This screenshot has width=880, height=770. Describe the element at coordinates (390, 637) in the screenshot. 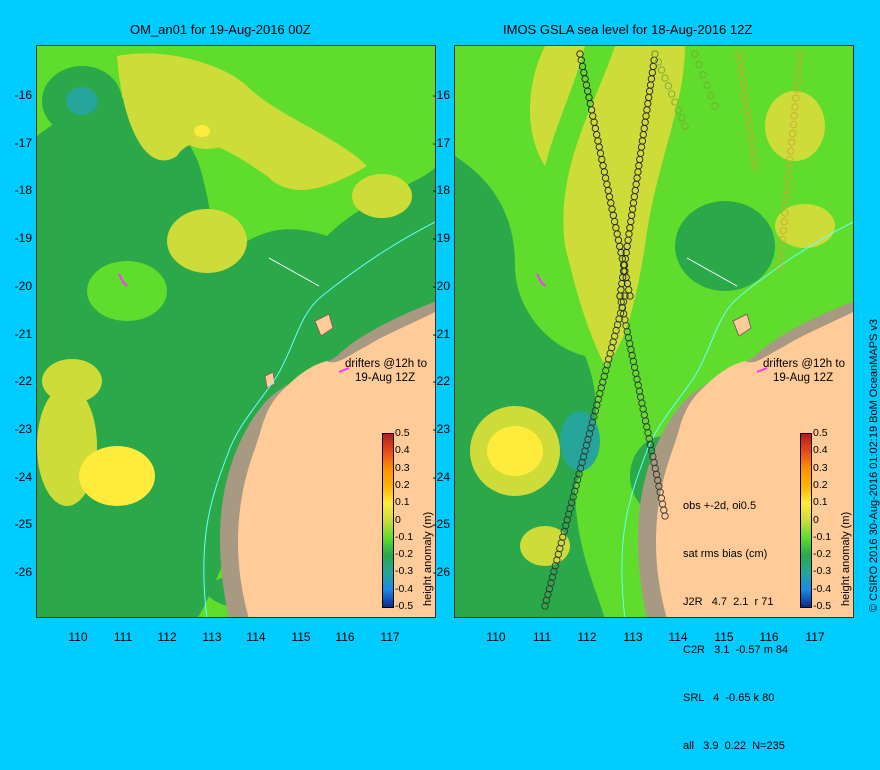

I see `lon-tick-label: 117` at that location.